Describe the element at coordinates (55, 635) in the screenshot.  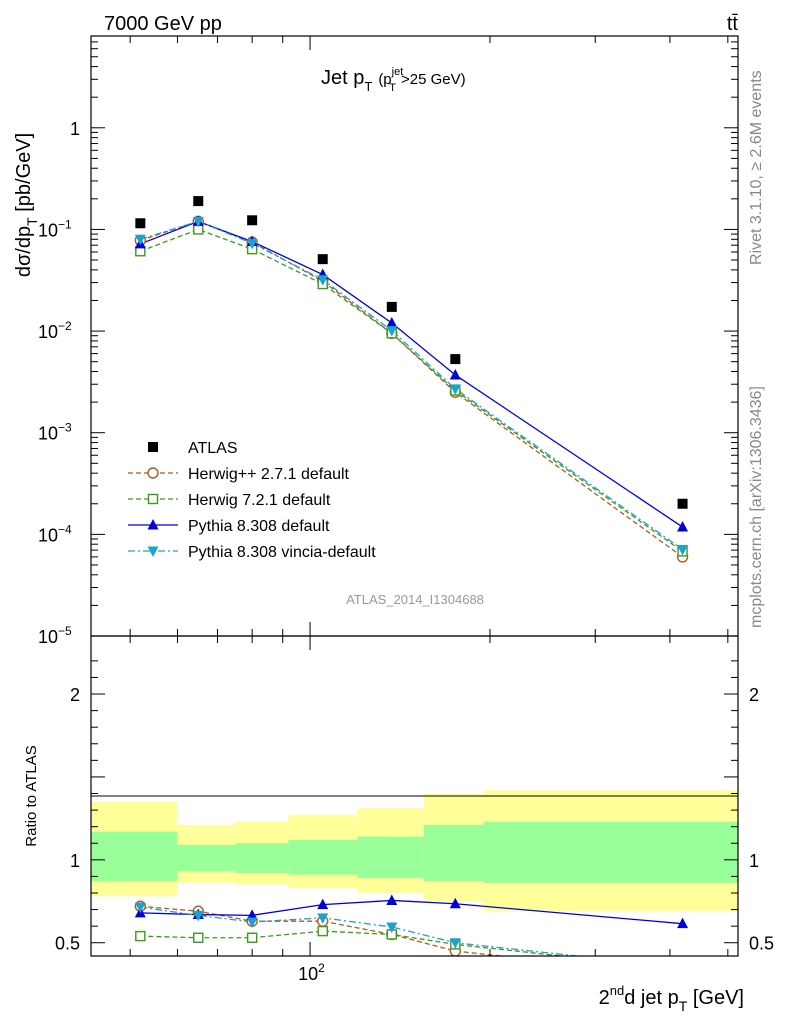
I see `y-tick-label-5: 10⁻⁵` at that location.